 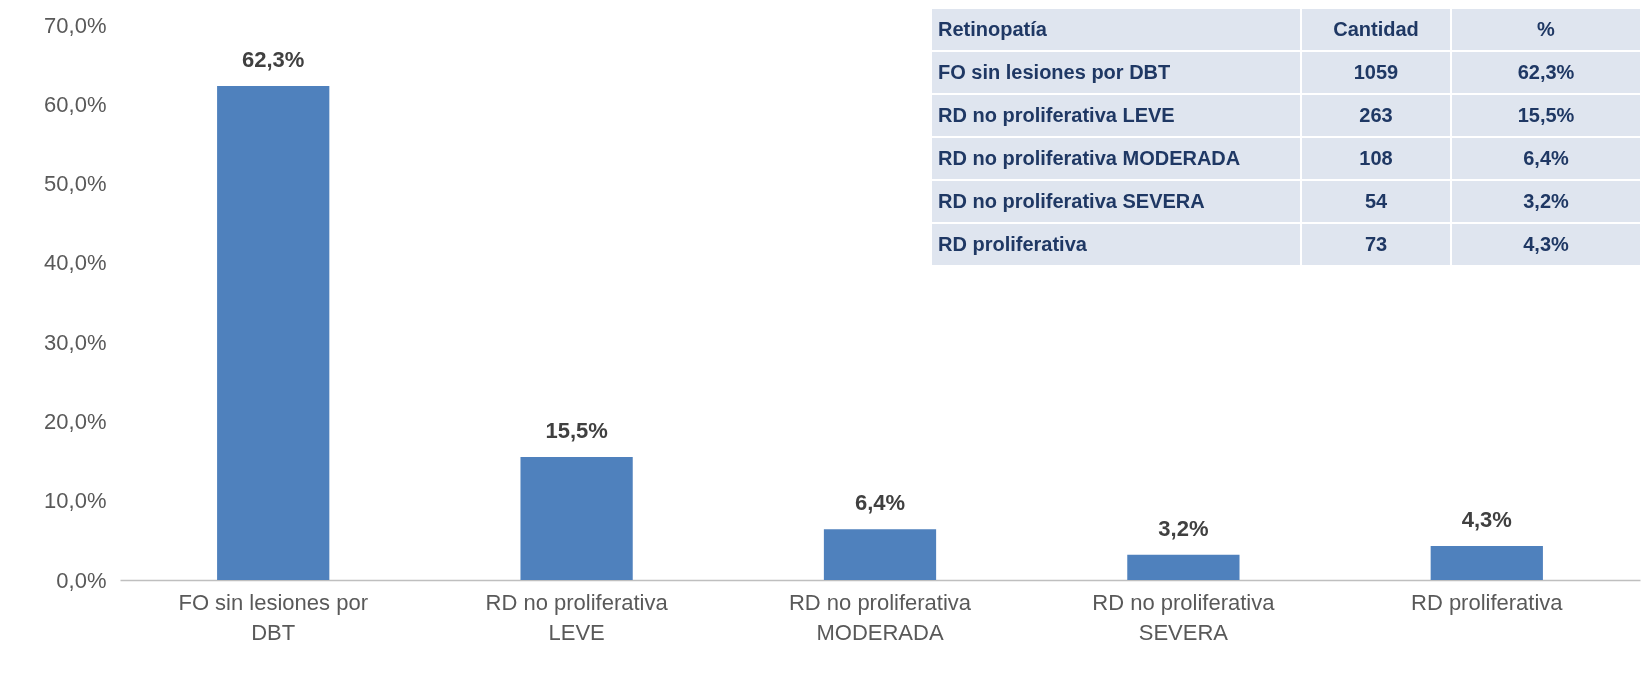 What do you see at coordinates (1546, 72) in the screenshot?
I see `annotation: 62,3%` at bounding box center [1546, 72].